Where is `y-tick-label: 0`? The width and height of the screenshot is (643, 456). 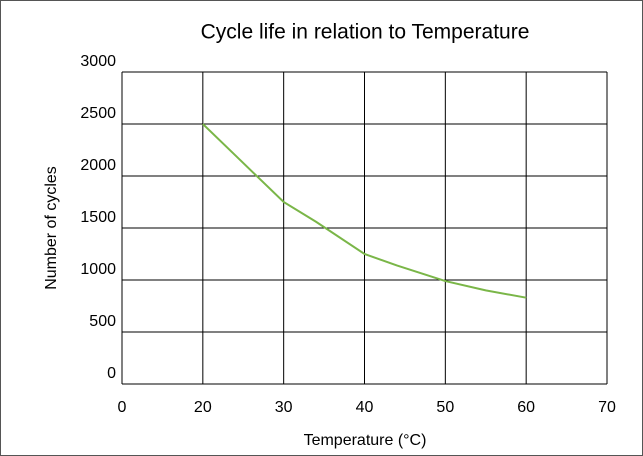 y-tick-label: 0 is located at coordinates (111, 373).